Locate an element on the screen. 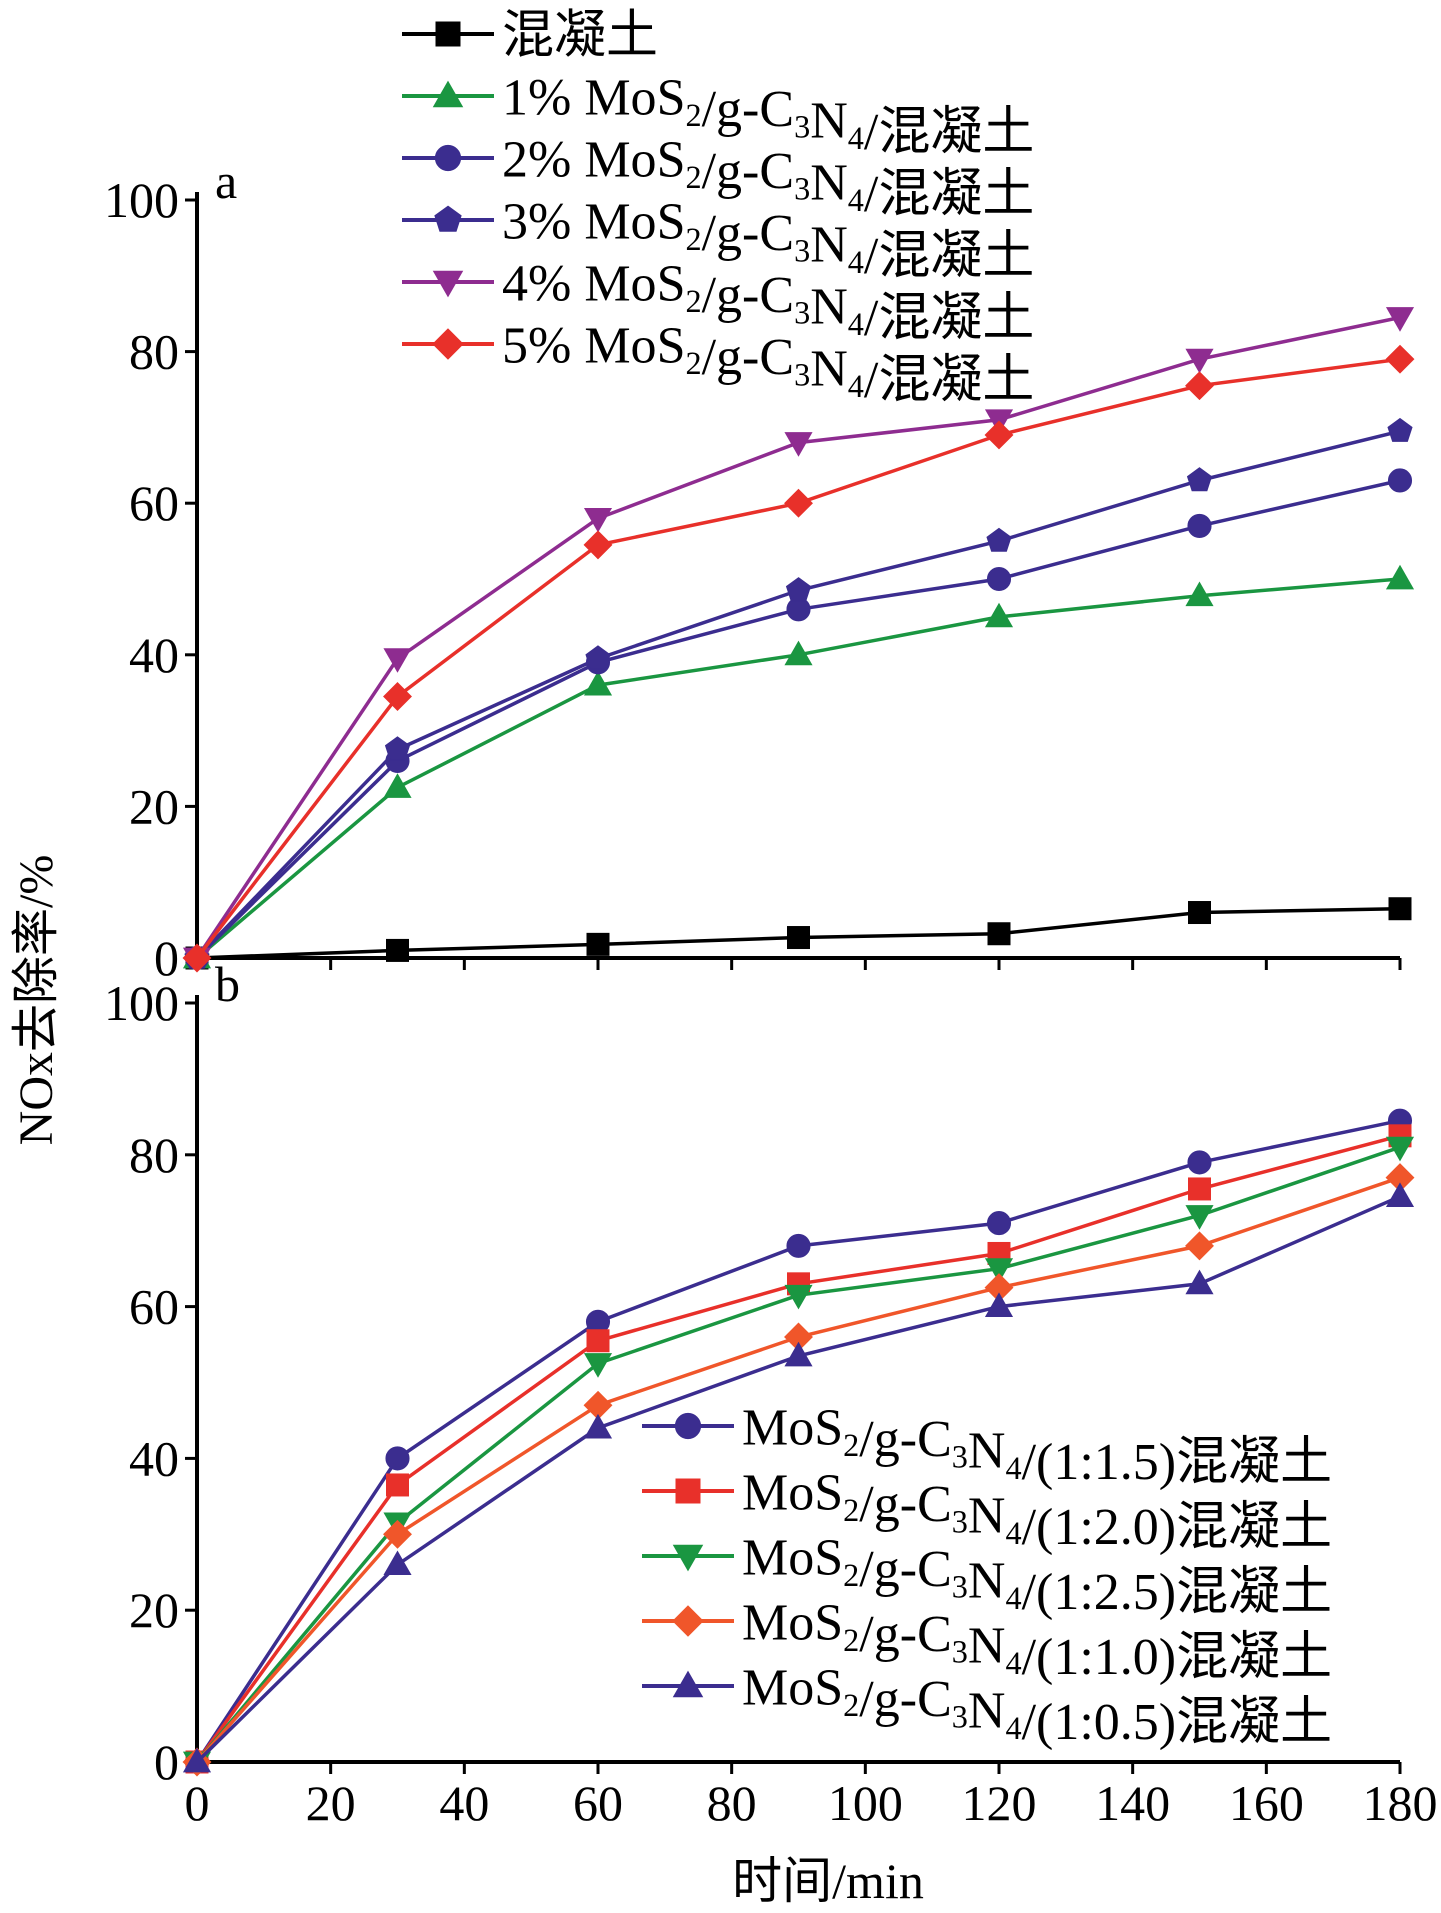 The image size is (1441, 1913). y-tick-label-b: 80 is located at coordinates (154, 1155).